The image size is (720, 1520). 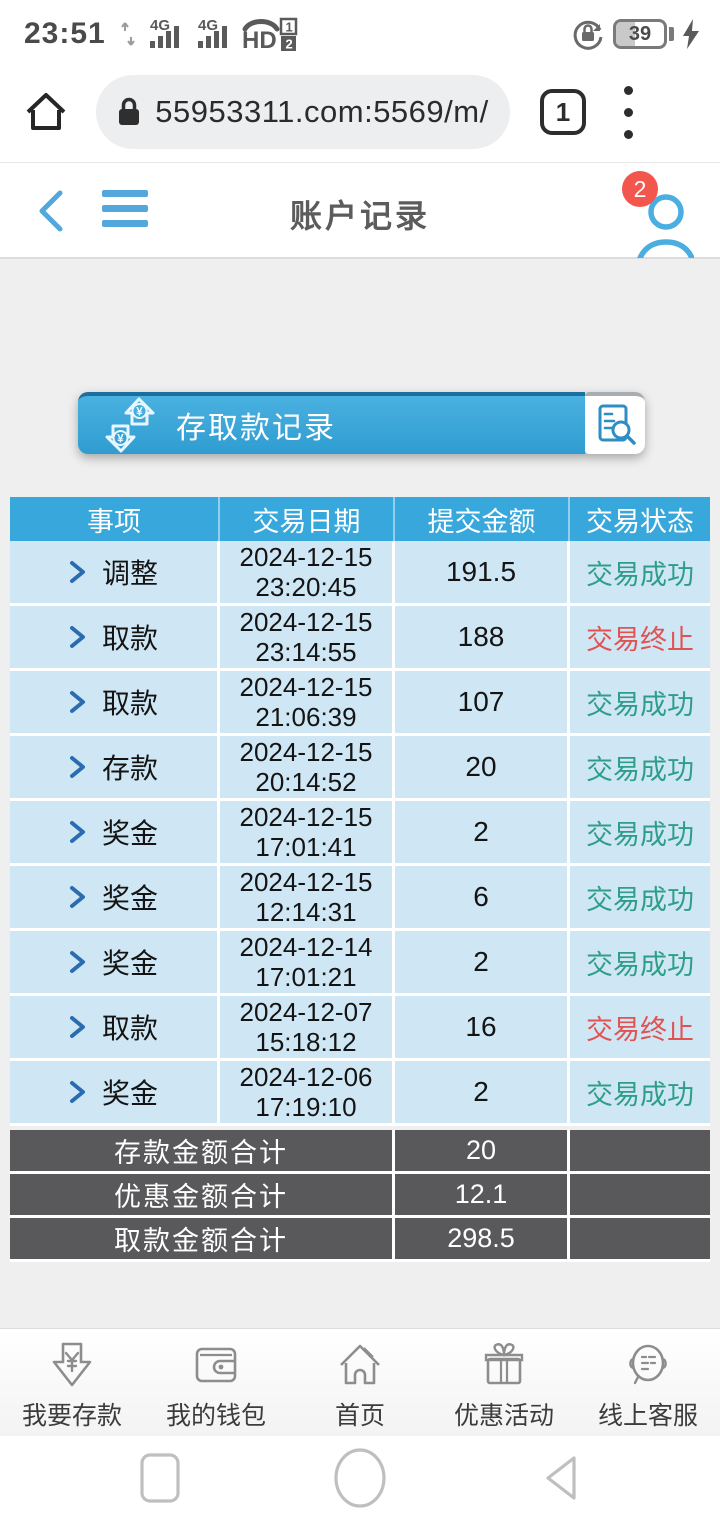 I want to click on row-date-cell: 2024-12-15 12:14:31, so click(x=307, y=897).